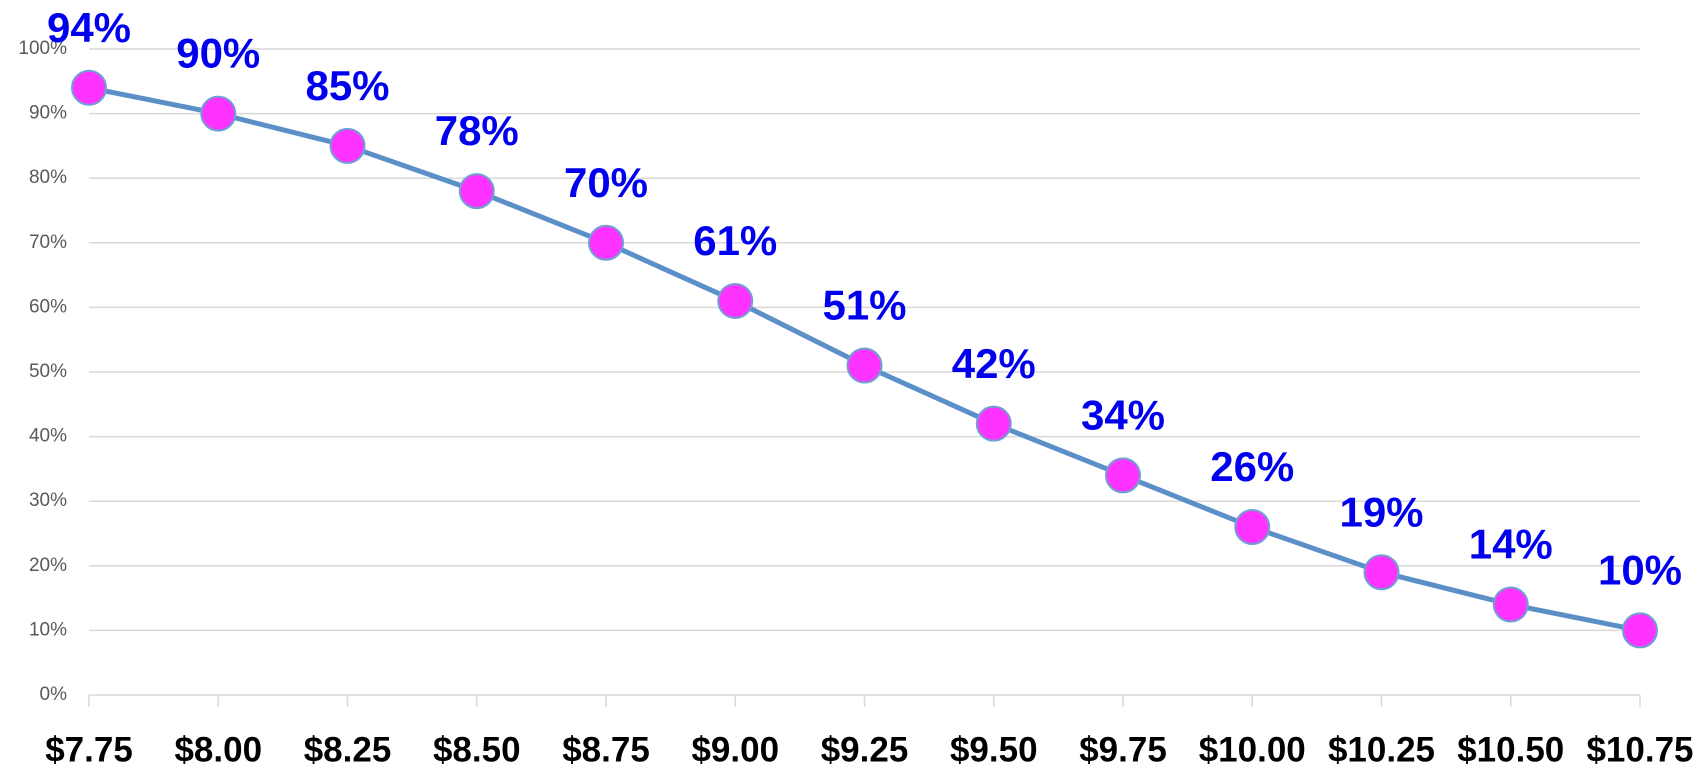  Describe the element at coordinates (48, 500) in the screenshot. I see `y-tick-label: 30%` at that location.